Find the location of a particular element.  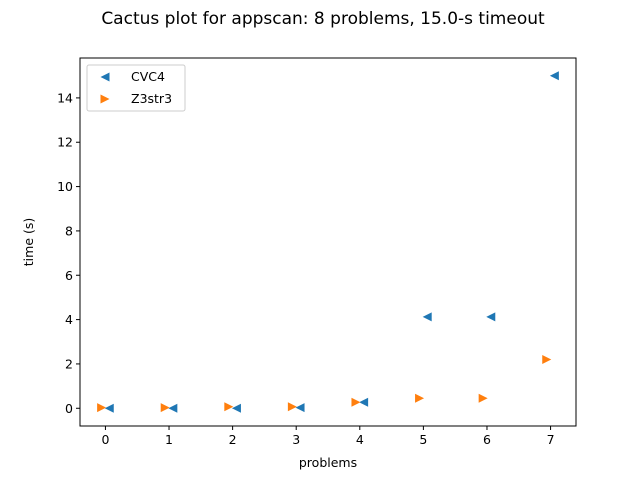

x-tick-label: 7 is located at coordinates (551, 439).